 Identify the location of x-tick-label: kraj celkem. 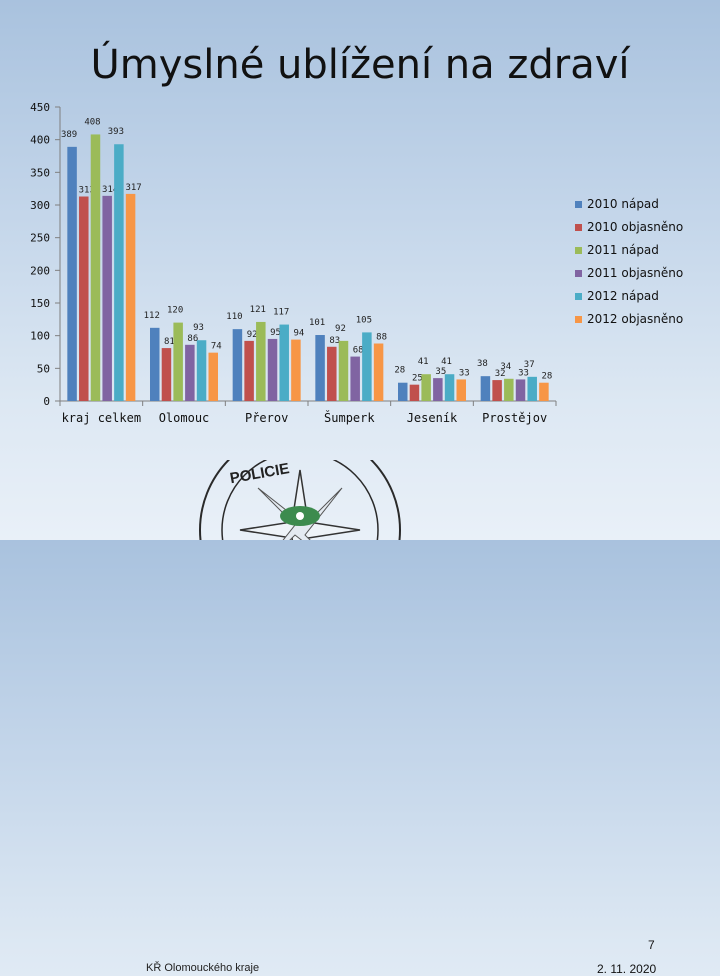
(101, 418).